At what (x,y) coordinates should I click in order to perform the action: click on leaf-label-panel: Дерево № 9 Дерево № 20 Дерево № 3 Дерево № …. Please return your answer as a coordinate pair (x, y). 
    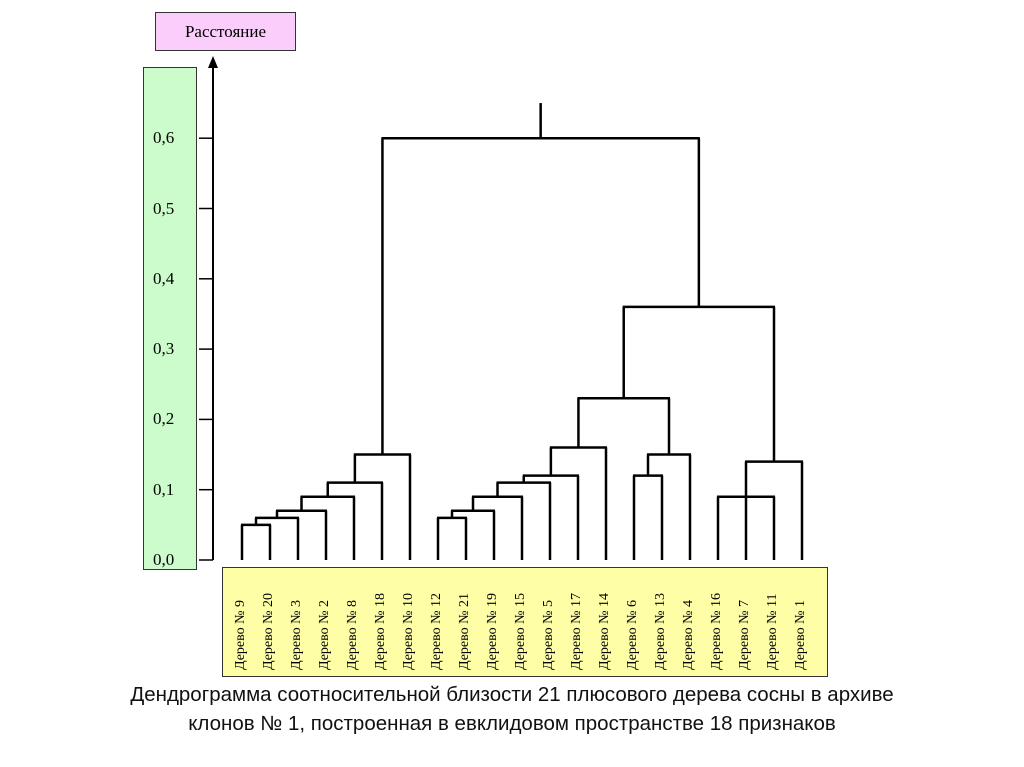
    Looking at the image, I should click on (525, 622).